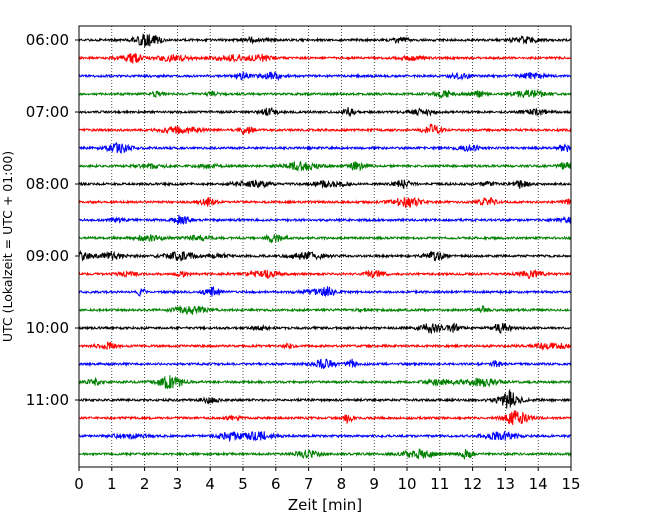 This screenshot has width=650, height=520. Describe the element at coordinates (325, 505) in the screenshot. I see `x-axis-label: Zeit [min]` at that location.